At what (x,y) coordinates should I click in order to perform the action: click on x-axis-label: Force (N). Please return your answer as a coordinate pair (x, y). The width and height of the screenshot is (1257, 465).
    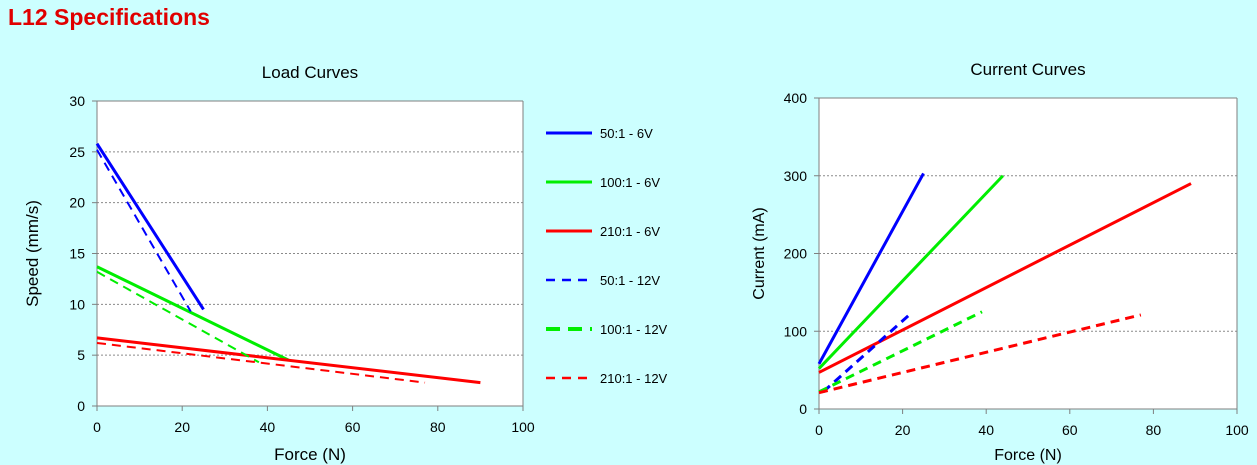
    Looking at the image, I should click on (310, 454).